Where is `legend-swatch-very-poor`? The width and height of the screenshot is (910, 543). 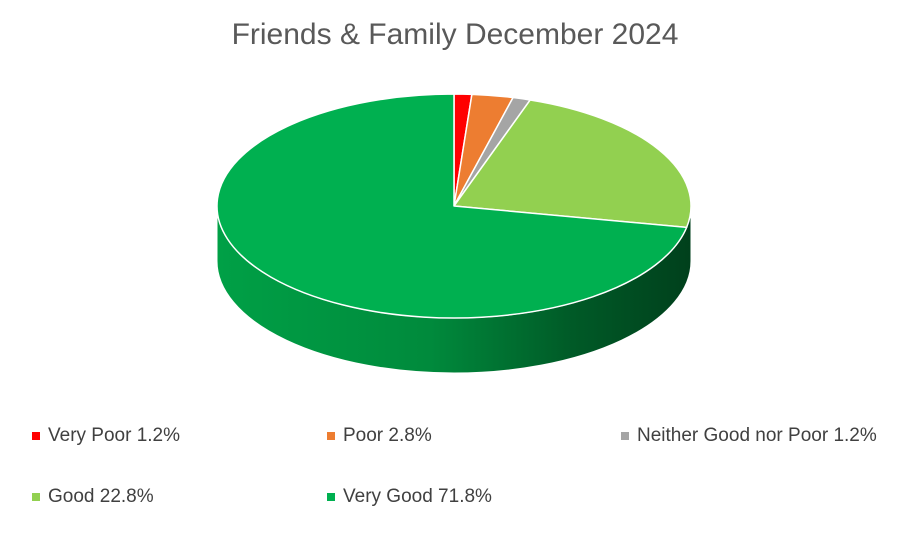
legend-swatch-very-poor is located at coordinates (36, 436).